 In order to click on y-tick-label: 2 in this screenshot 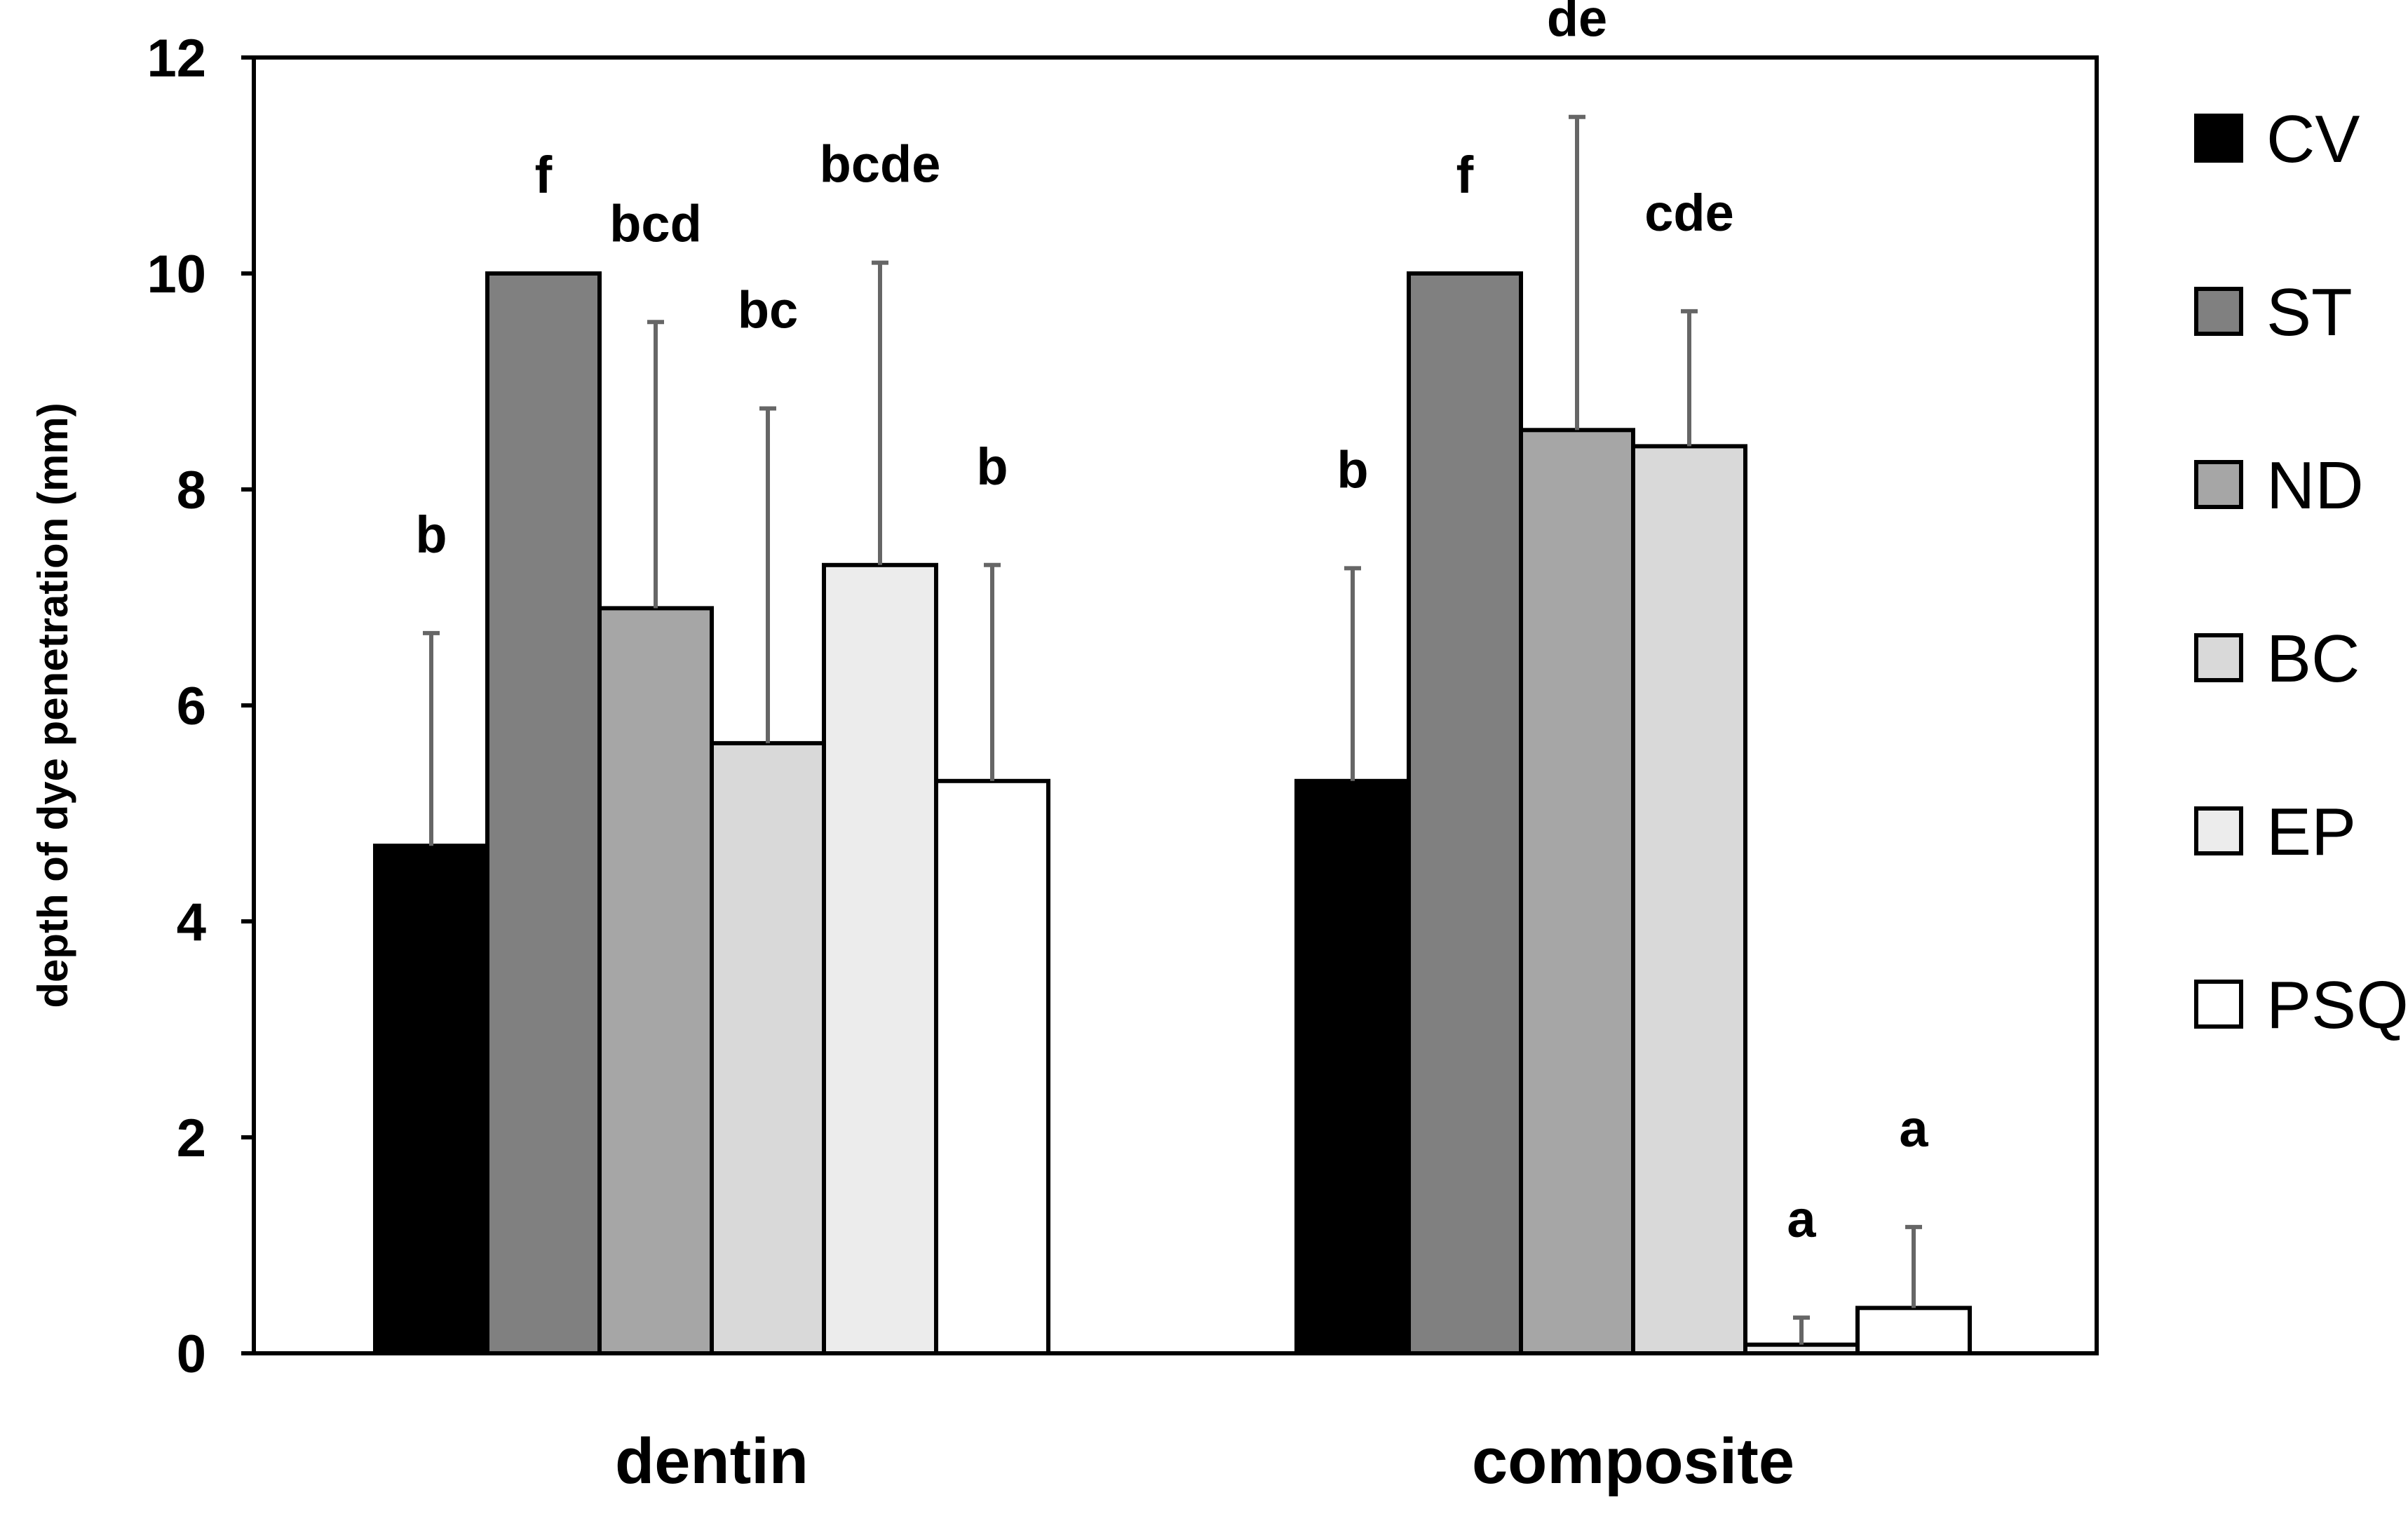, I will do `click(191, 1138)`.